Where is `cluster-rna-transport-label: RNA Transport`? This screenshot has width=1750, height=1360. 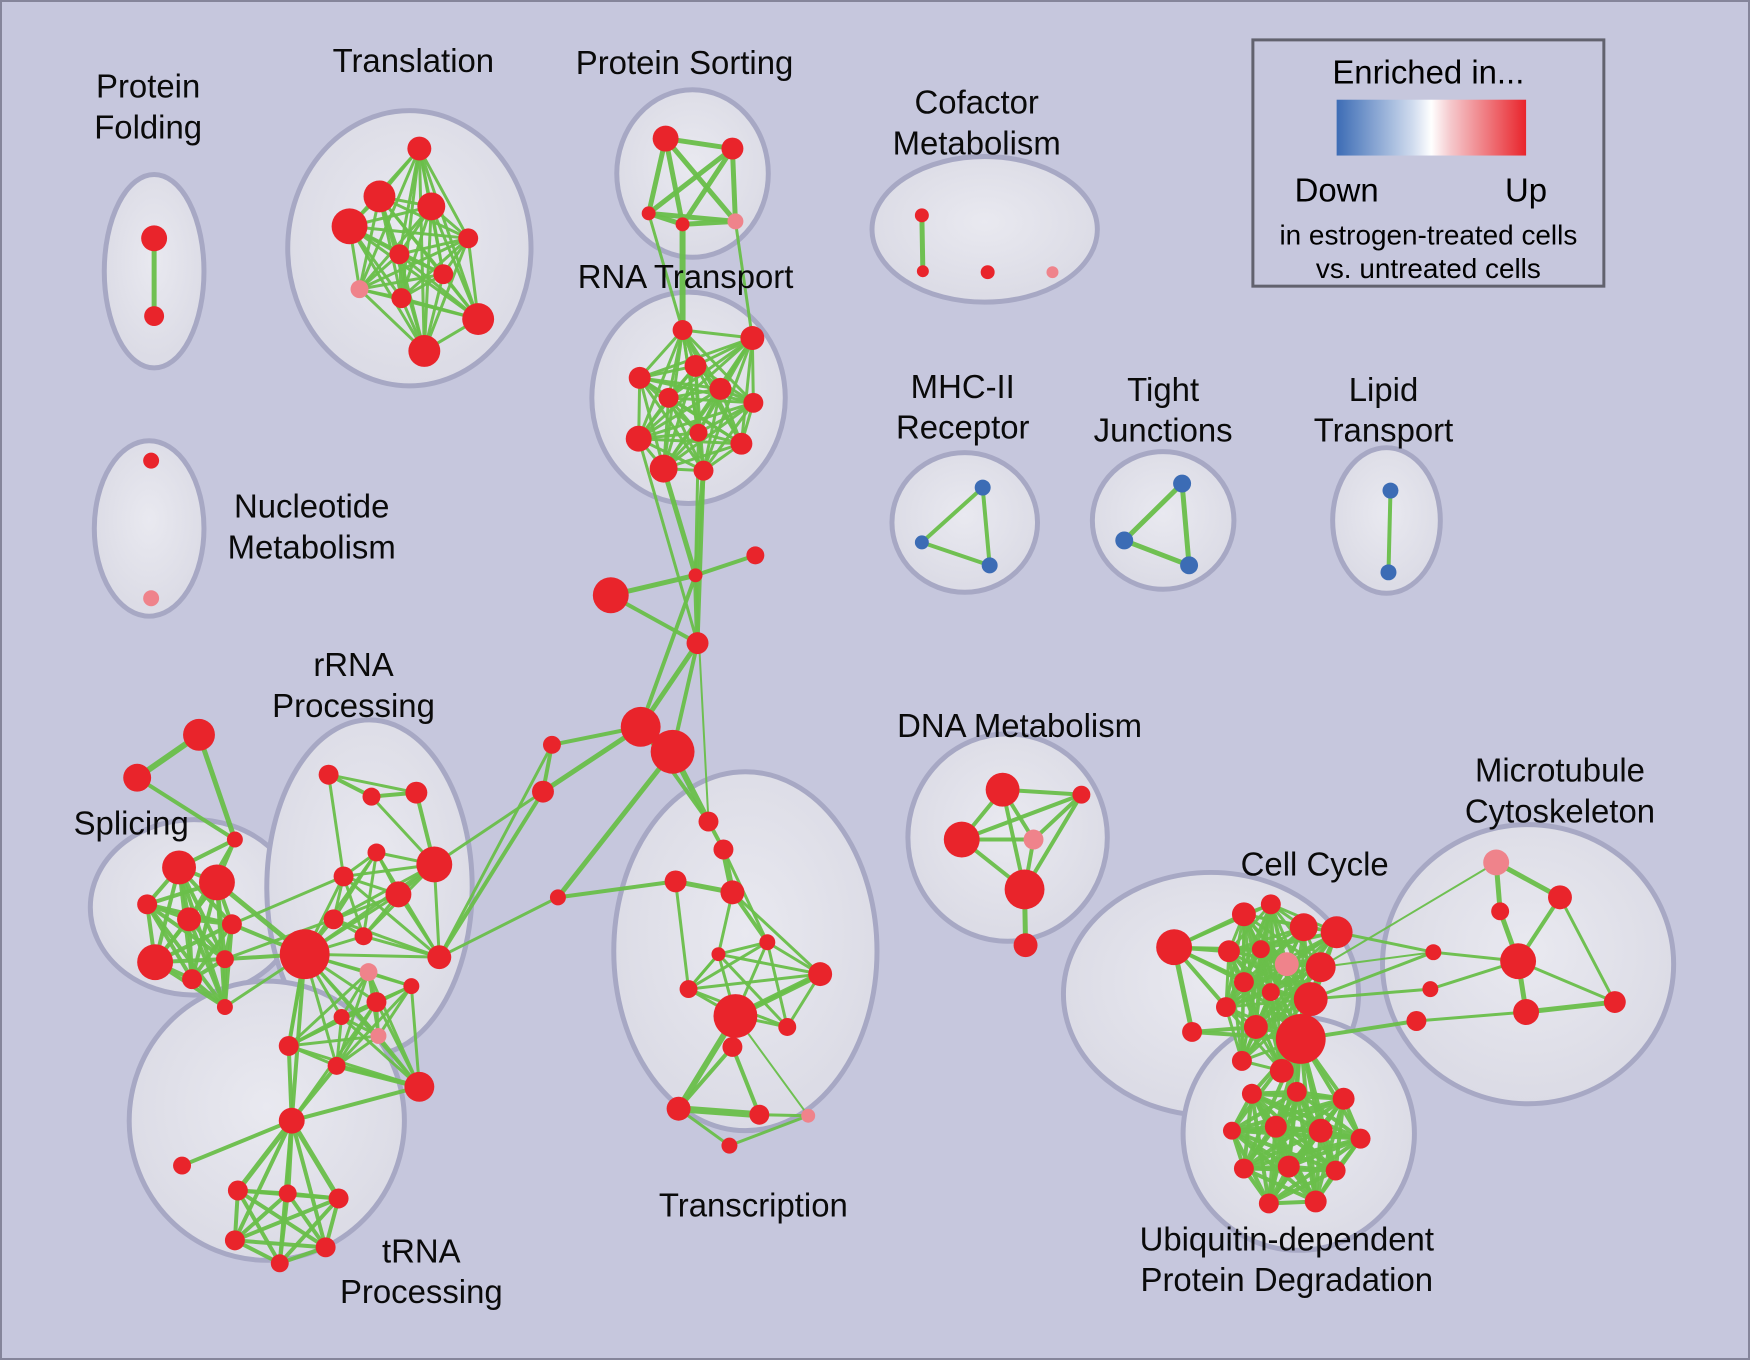 cluster-rna-transport-label: RNA Transport is located at coordinates (686, 276).